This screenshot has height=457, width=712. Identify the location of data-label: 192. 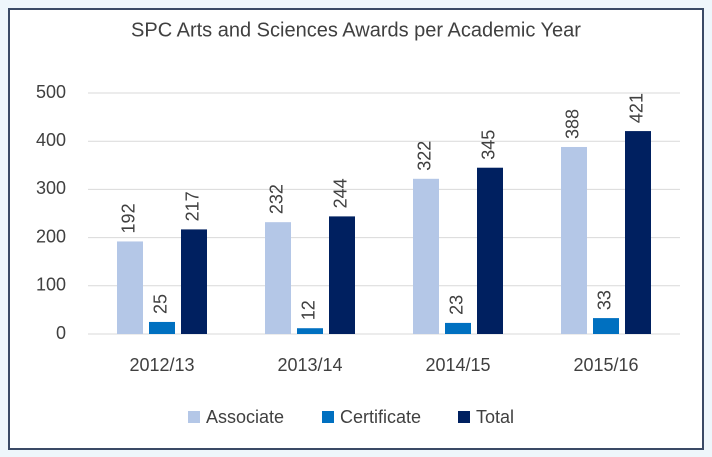
(129, 218).